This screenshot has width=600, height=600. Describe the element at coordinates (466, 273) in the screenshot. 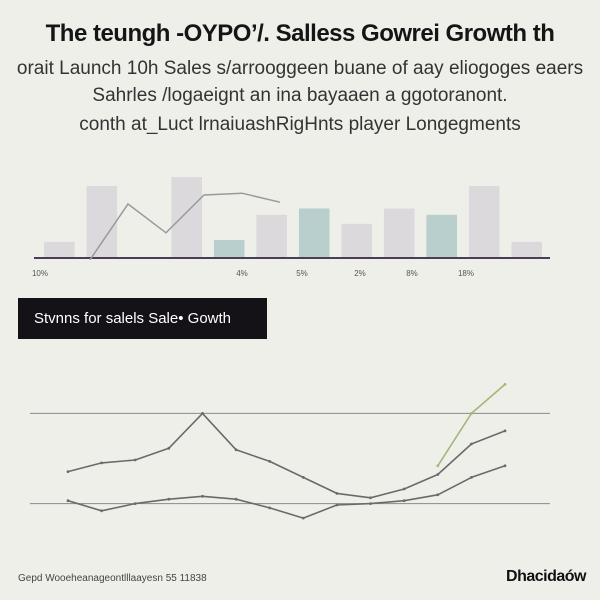

I see `x-tick-label: 18%` at that location.